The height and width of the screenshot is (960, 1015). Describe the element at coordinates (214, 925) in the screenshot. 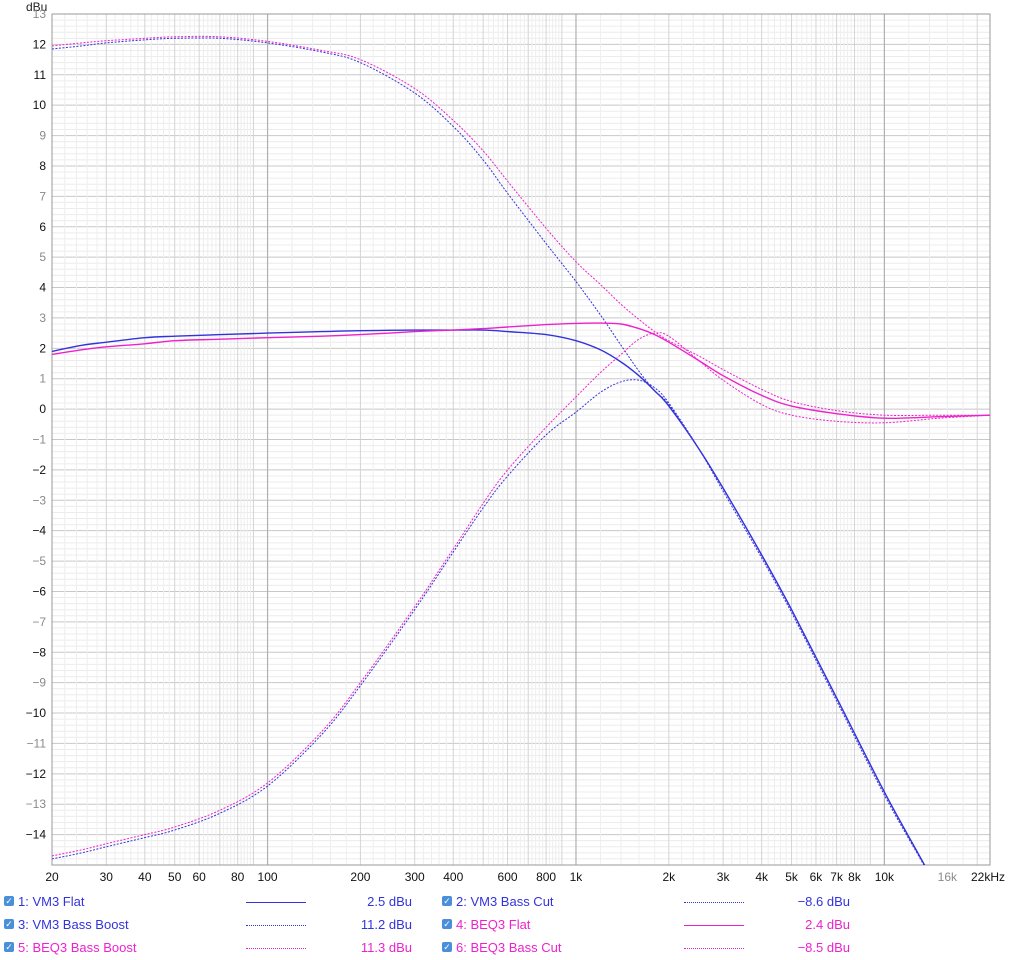

I see `legend-item-vm3-bass-boost: ✓ 3: VM3 Bass Boost 11.2 dBu` at that location.